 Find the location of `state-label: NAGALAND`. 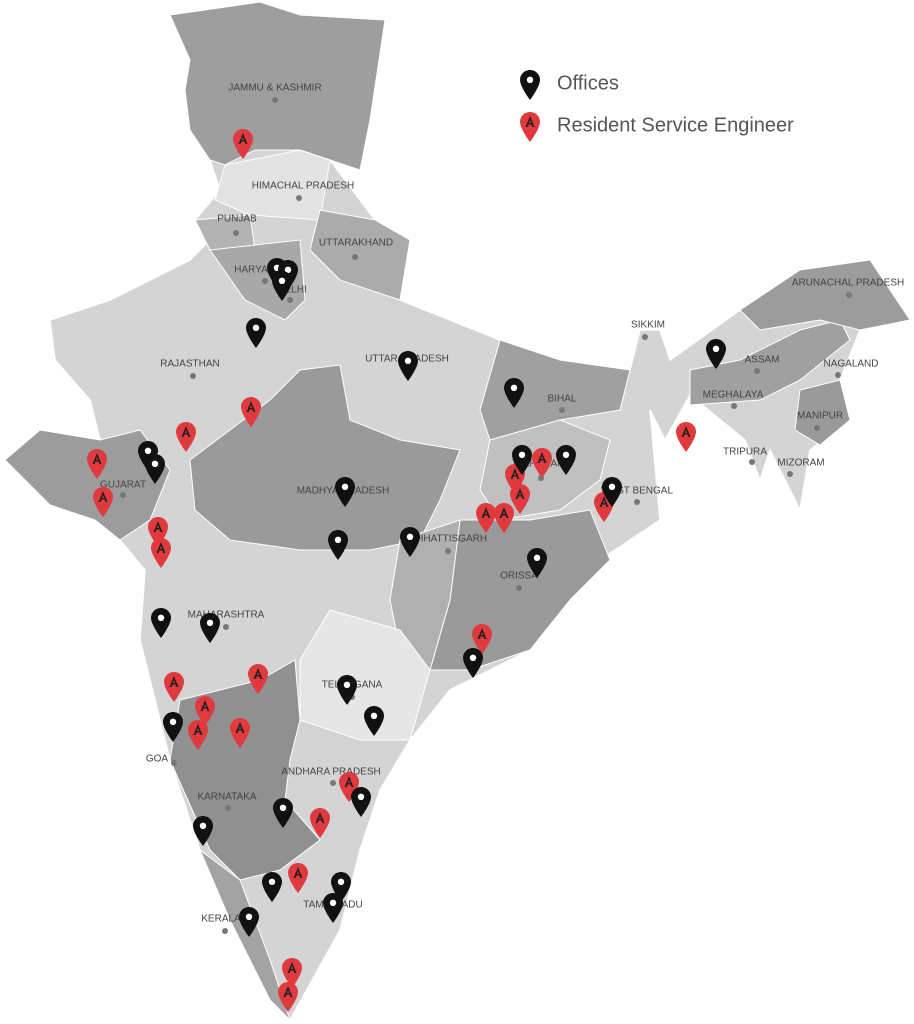

state-label: NAGALAND is located at coordinates (850, 364).